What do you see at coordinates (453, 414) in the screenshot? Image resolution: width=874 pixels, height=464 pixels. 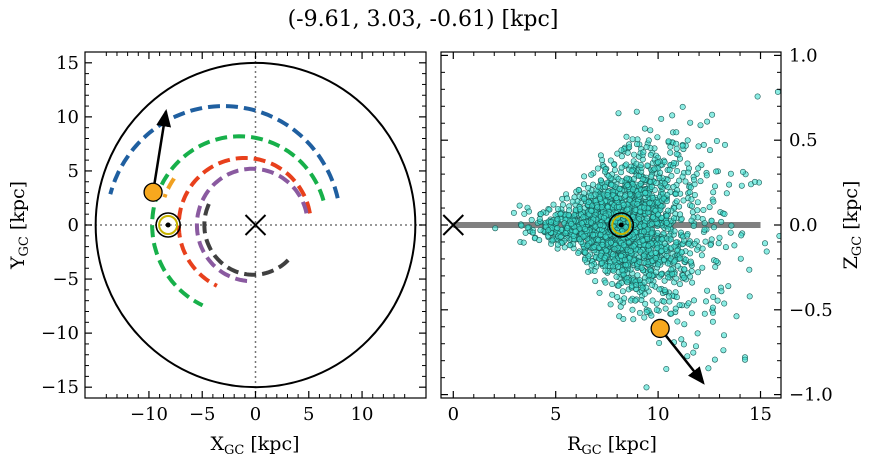 I see `right-xtick-label: 0` at bounding box center [453, 414].